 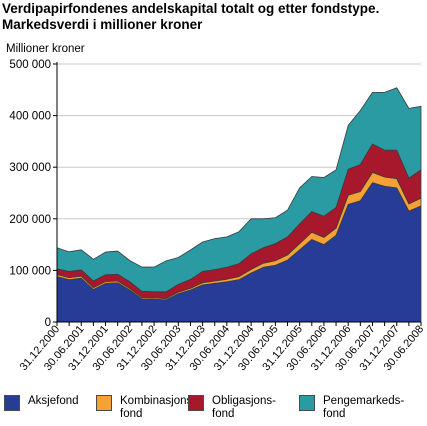 What do you see at coordinates (30, 194) in the screenshot?
I see `y-tick-labels: 0 100 000 200 000 300 000 400 000 500 000` at bounding box center [30, 194].